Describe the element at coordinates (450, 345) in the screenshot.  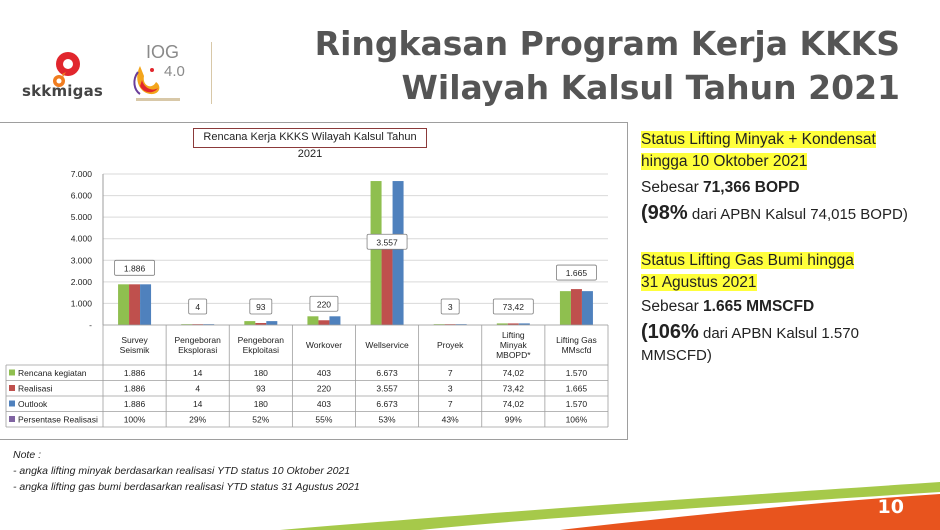
I see `category-label: Proyek` at that location.